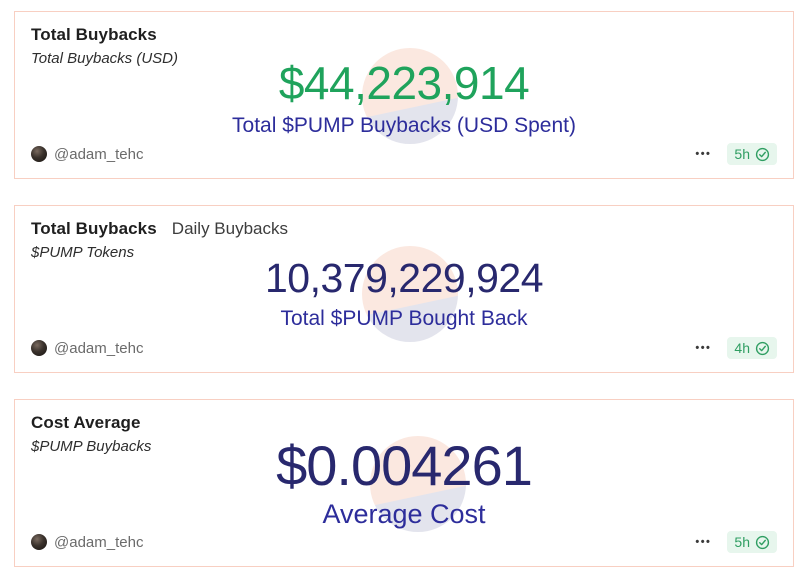  I want to click on card-header: Cost Average $PUMP Buybacks, so click(404, 427).